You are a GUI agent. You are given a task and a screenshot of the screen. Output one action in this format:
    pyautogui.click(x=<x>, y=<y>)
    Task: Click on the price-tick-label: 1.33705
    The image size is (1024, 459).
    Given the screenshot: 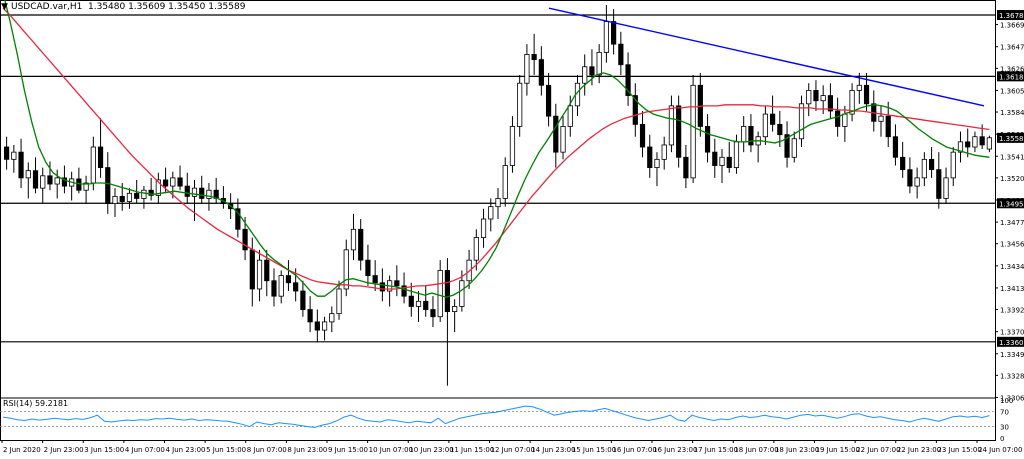 What is the action you would take?
    pyautogui.click(x=1012, y=333)
    